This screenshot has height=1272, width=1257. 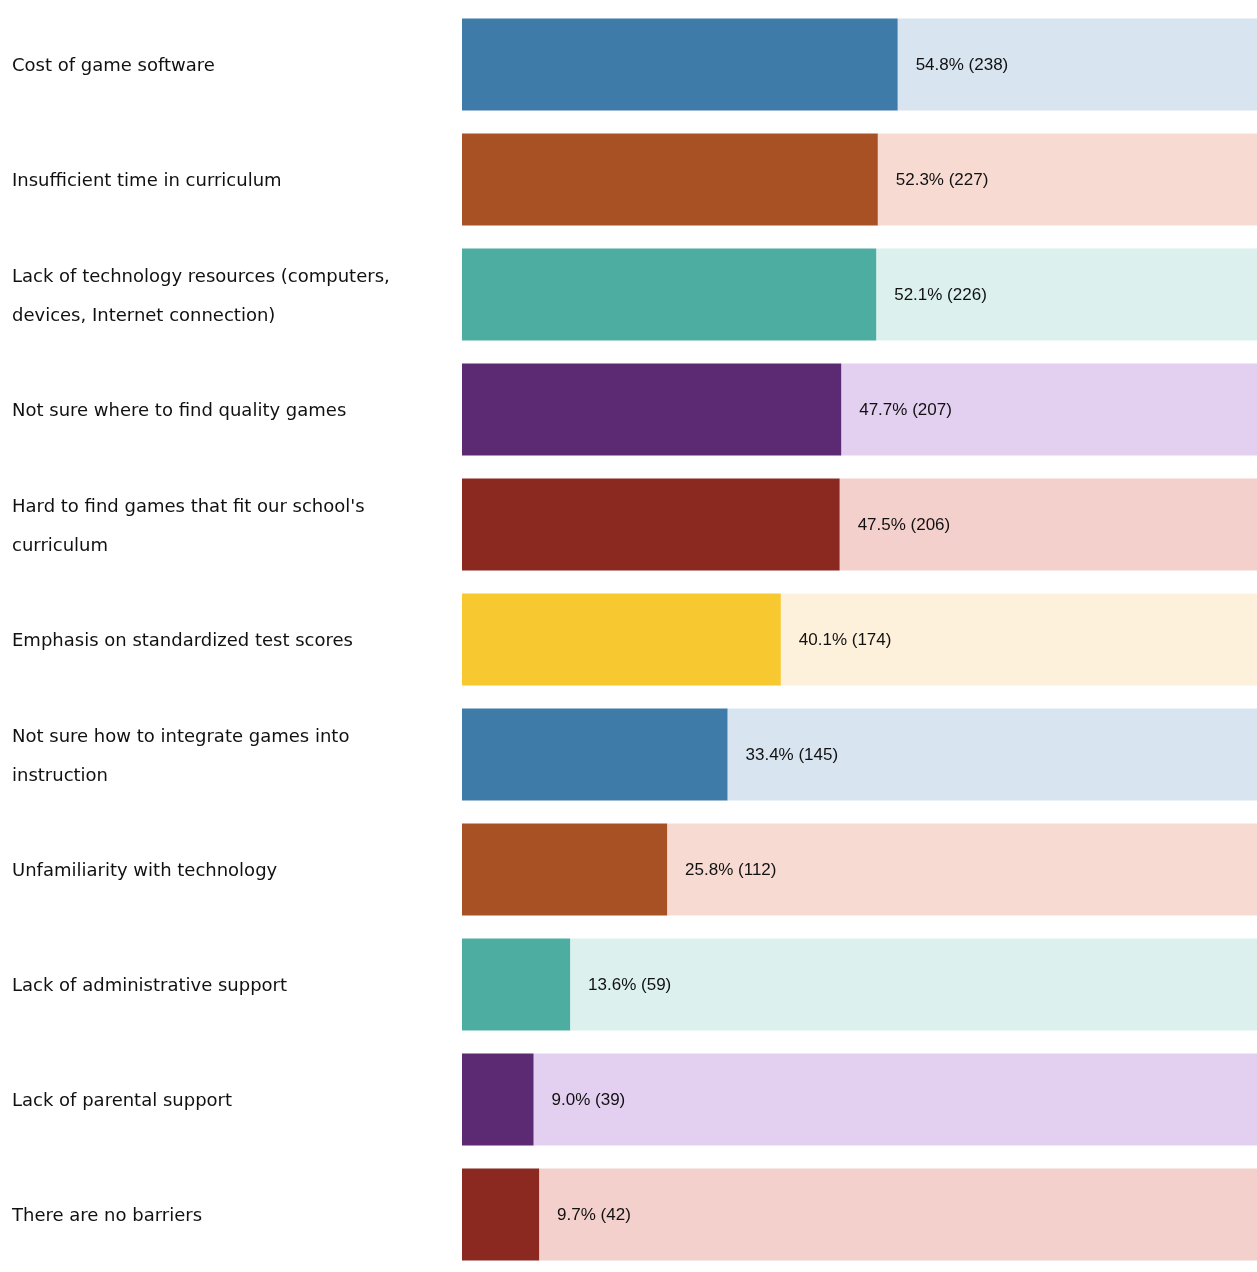 I want to click on y-tick-label: Hard to find games that fit our school's curriculum, so click(x=191, y=524).